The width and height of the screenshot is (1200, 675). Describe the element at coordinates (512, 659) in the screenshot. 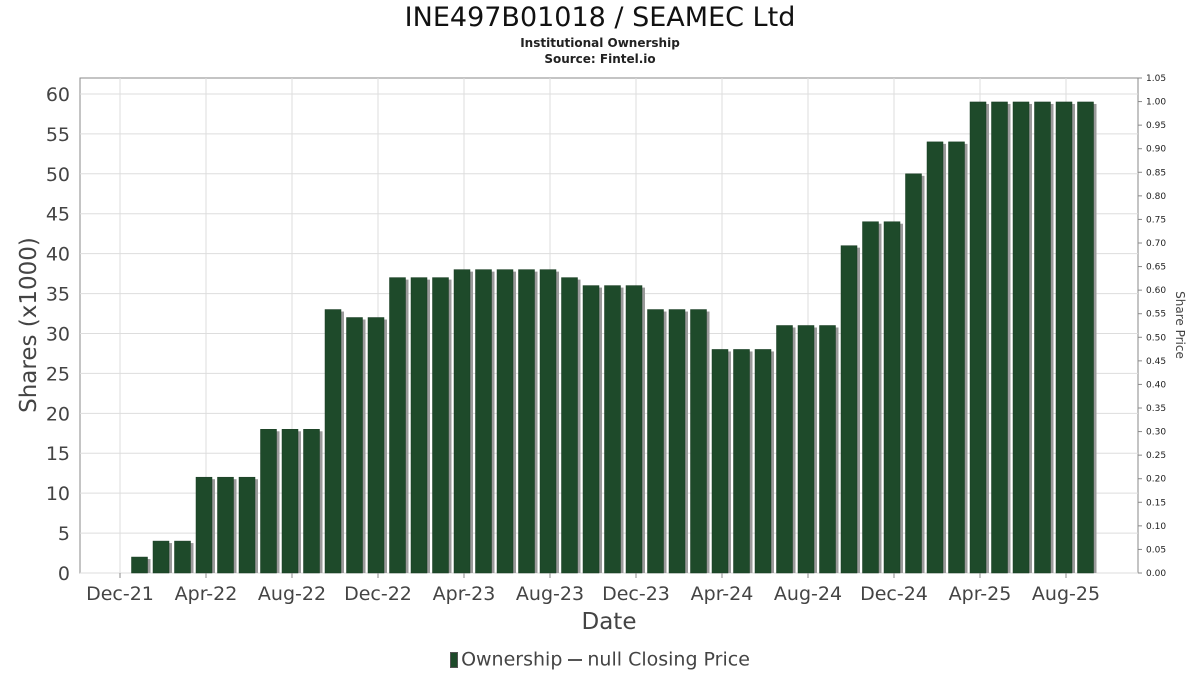

I see `ownership-legend-label: Ownership` at that location.